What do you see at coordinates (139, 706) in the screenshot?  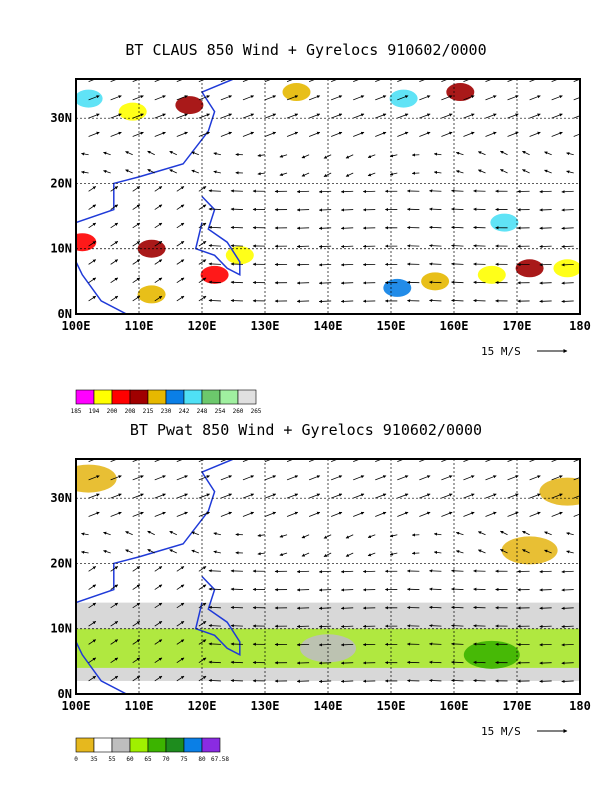 I see `x-tick-label: 110E` at bounding box center [139, 706].